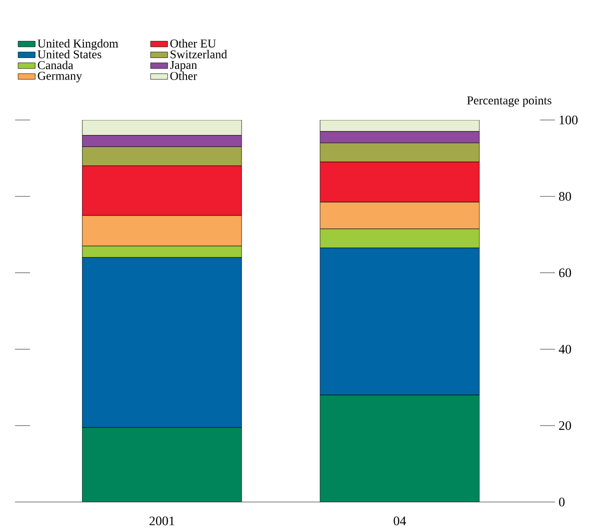 Image resolution: width=594 pixels, height=530 pixels. What do you see at coordinates (565, 273) in the screenshot?
I see `y-tick-label: 60` at bounding box center [565, 273].